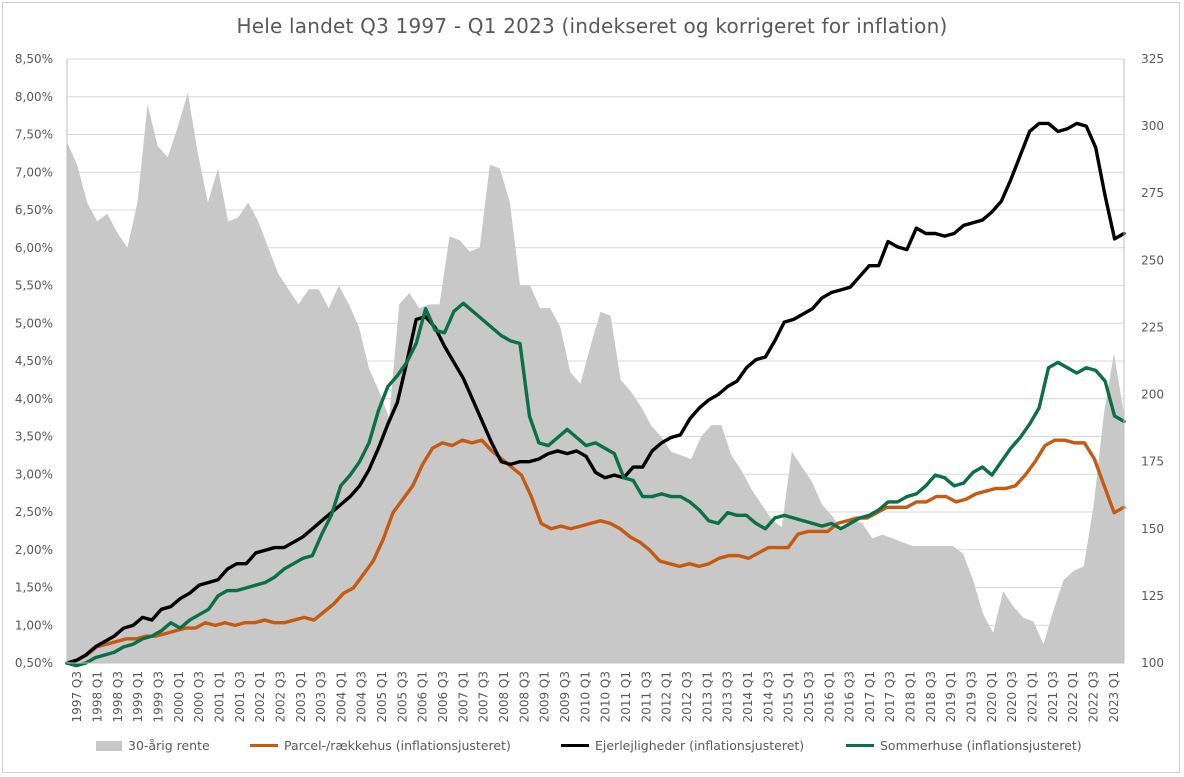  Describe the element at coordinates (748, 696) in the screenshot. I see `x-tick-label: 2014 Q1` at that location.